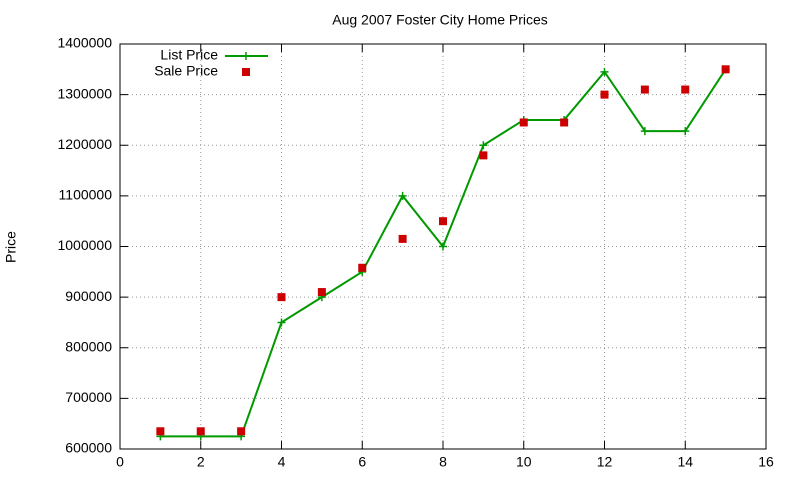  I want to click on y-tick-label: 900000, so click(88, 296).